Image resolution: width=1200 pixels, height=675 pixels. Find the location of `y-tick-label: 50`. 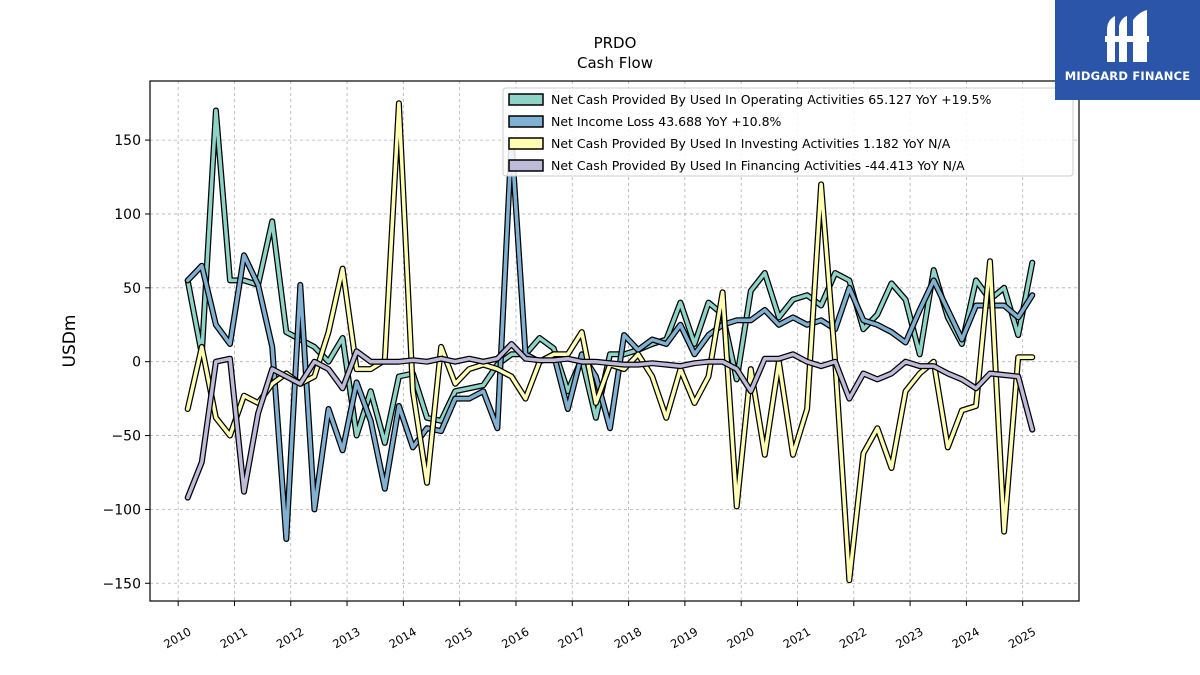

y-tick-label: 50 is located at coordinates (132, 289).